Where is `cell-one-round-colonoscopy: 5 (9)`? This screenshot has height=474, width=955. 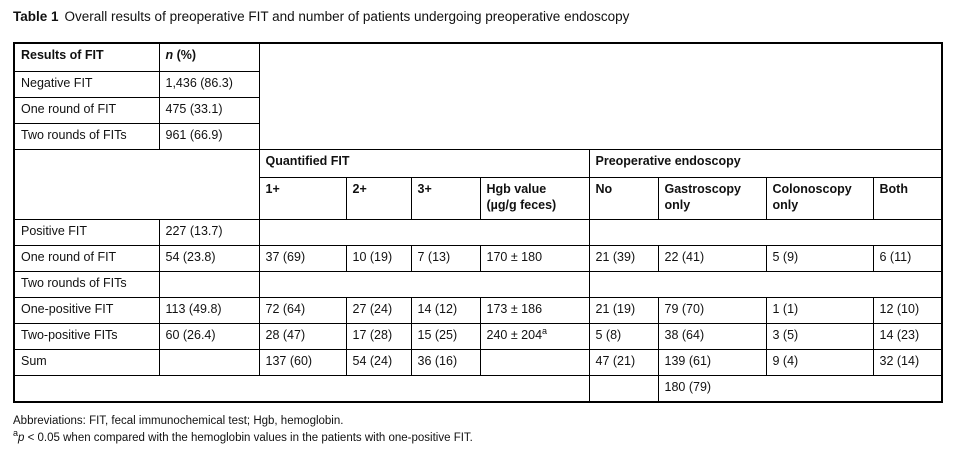
cell-one-round-colonoscopy: 5 (9) is located at coordinates (819, 259).